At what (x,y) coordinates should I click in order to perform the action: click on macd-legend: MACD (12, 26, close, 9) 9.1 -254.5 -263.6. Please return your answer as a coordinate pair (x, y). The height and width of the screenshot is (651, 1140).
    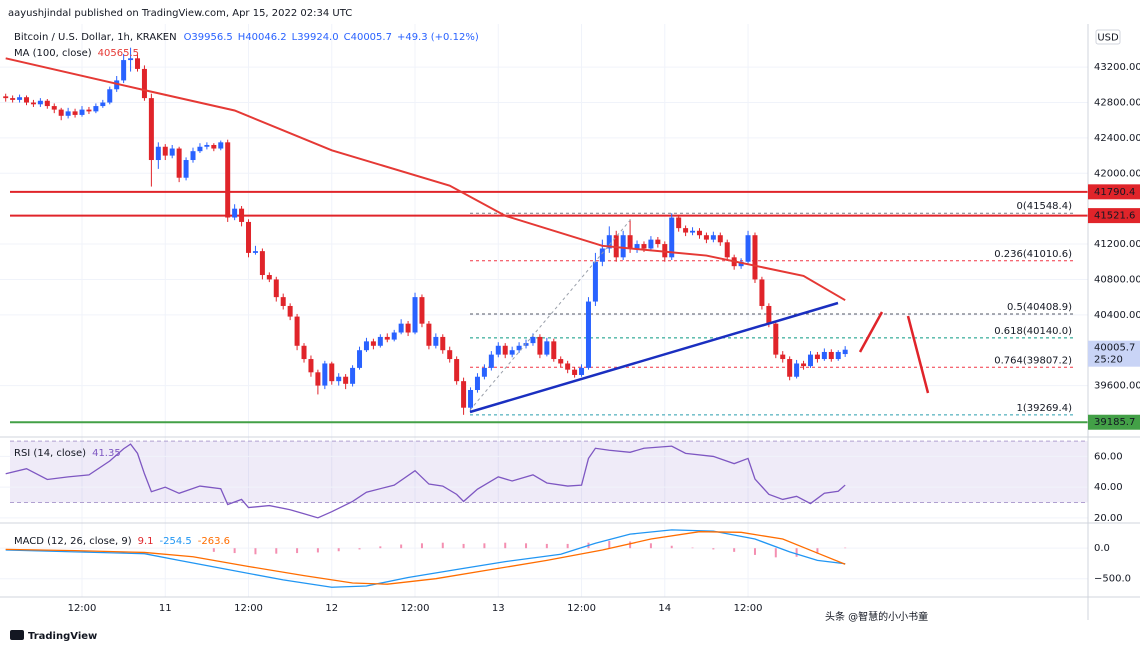
    Looking at the image, I should click on (122, 541).